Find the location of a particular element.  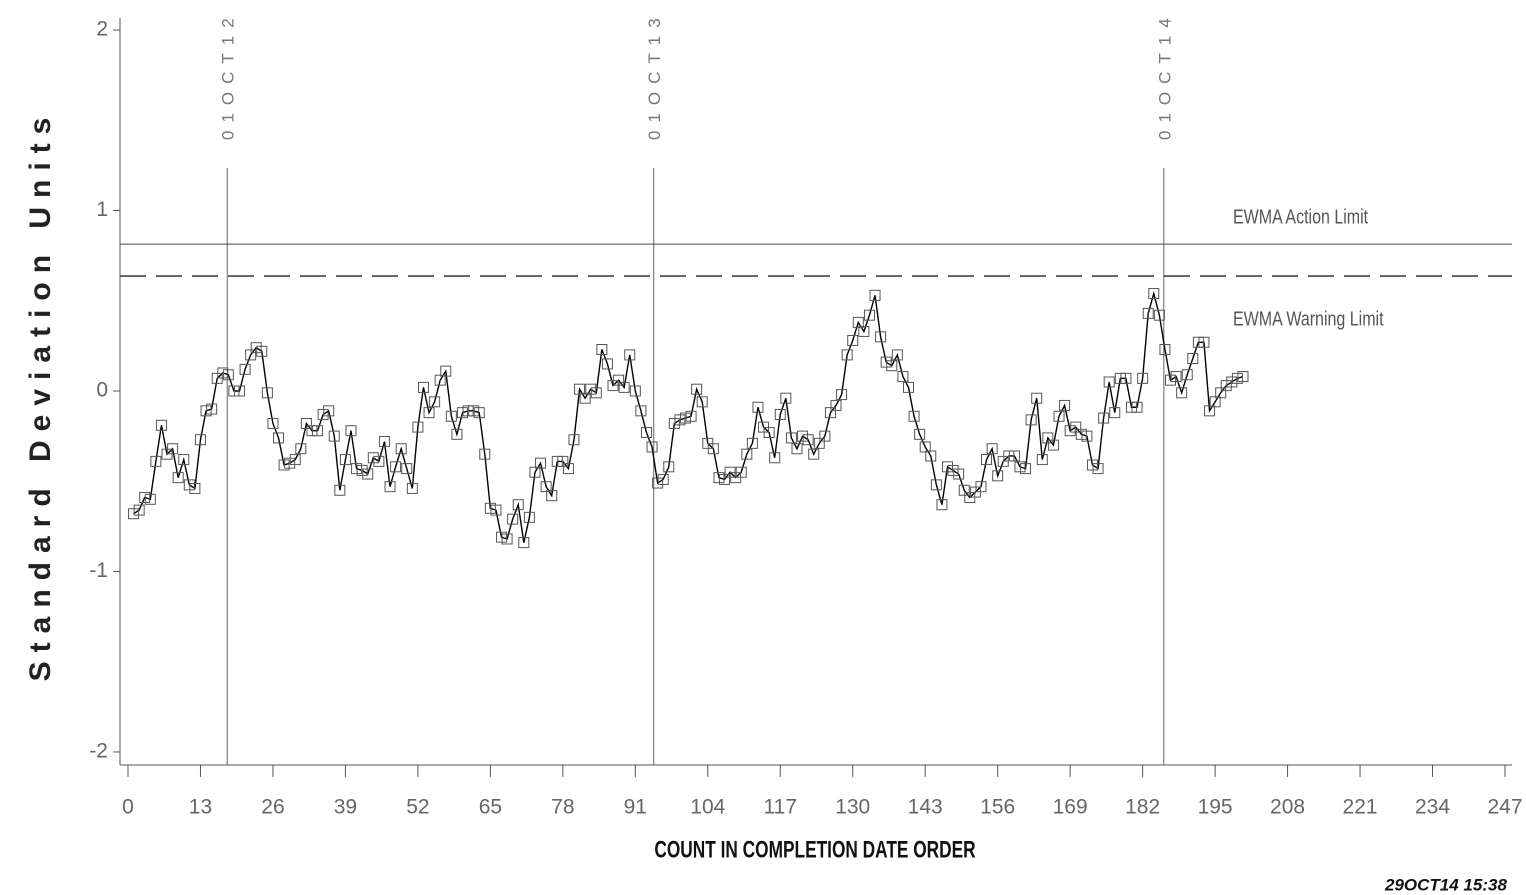

x-tick-label: 13 is located at coordinates (200, 807).